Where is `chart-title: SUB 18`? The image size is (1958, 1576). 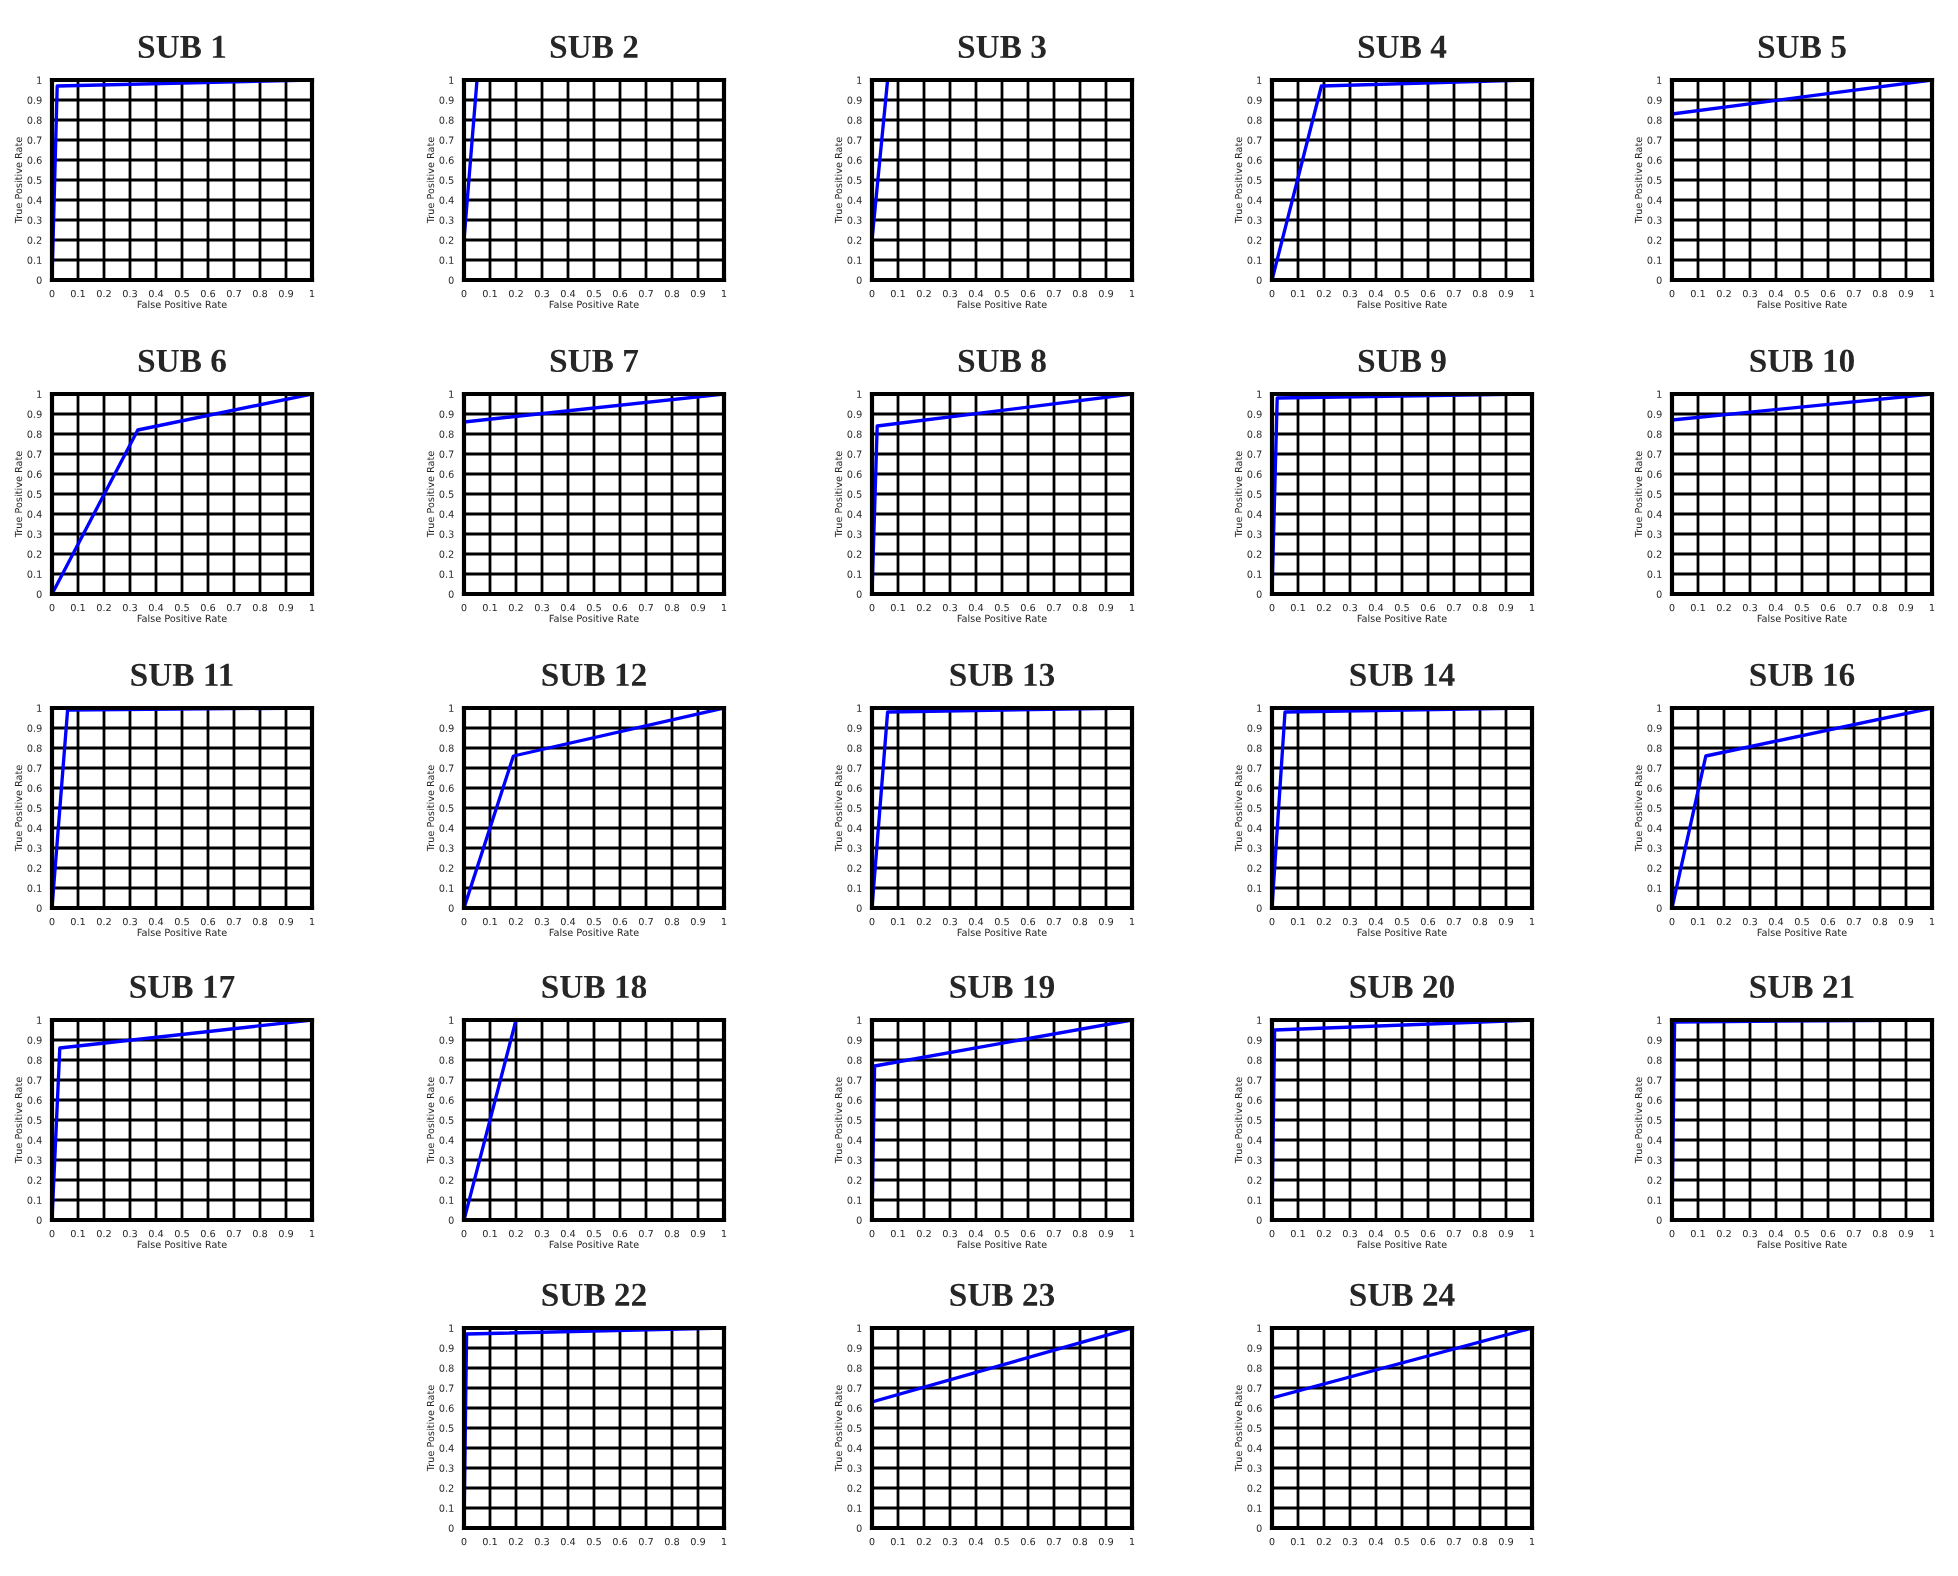
chart-title: SUB 18 is located at coordinates (594, 987).